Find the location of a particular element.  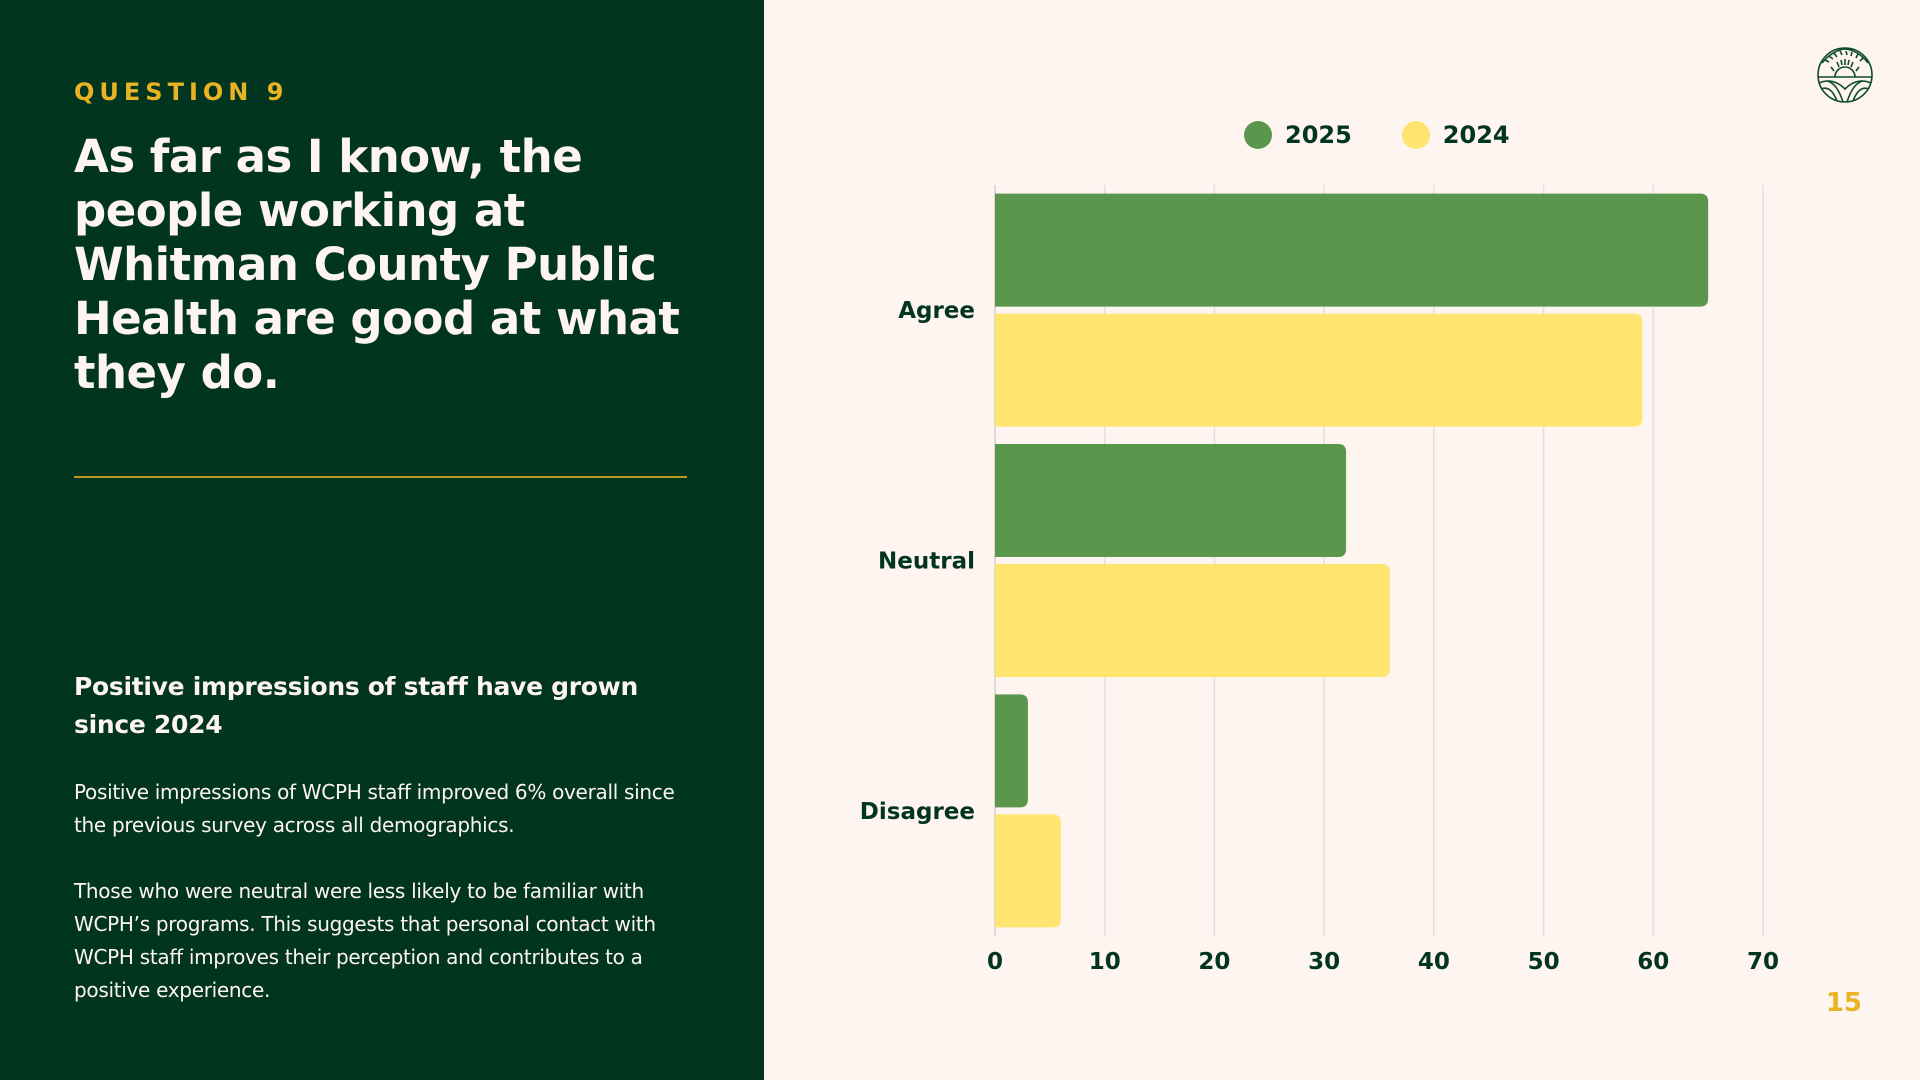

legend-item-2024: 2024 is located at coordinates (1455, 135).